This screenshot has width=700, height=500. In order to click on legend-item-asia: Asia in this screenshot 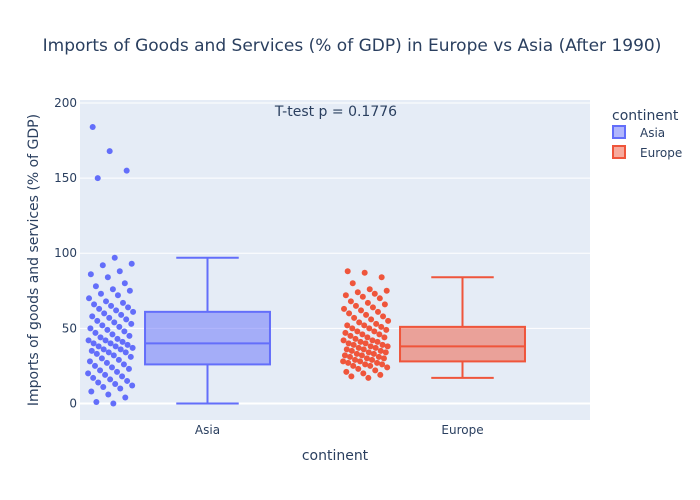, I will do `click(638, 132)`.